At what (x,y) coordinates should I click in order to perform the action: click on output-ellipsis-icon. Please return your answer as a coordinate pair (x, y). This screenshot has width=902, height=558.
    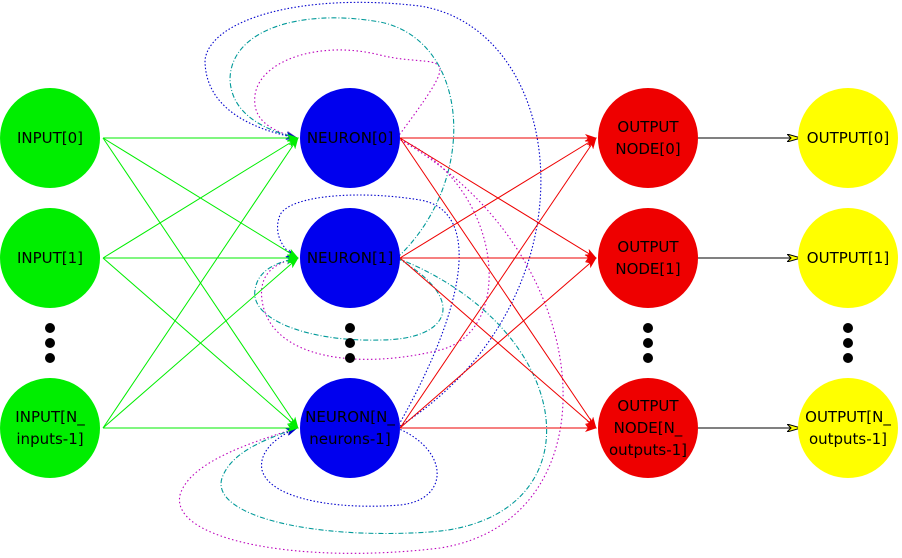
    Looking at the image, I should click on (848, 343).